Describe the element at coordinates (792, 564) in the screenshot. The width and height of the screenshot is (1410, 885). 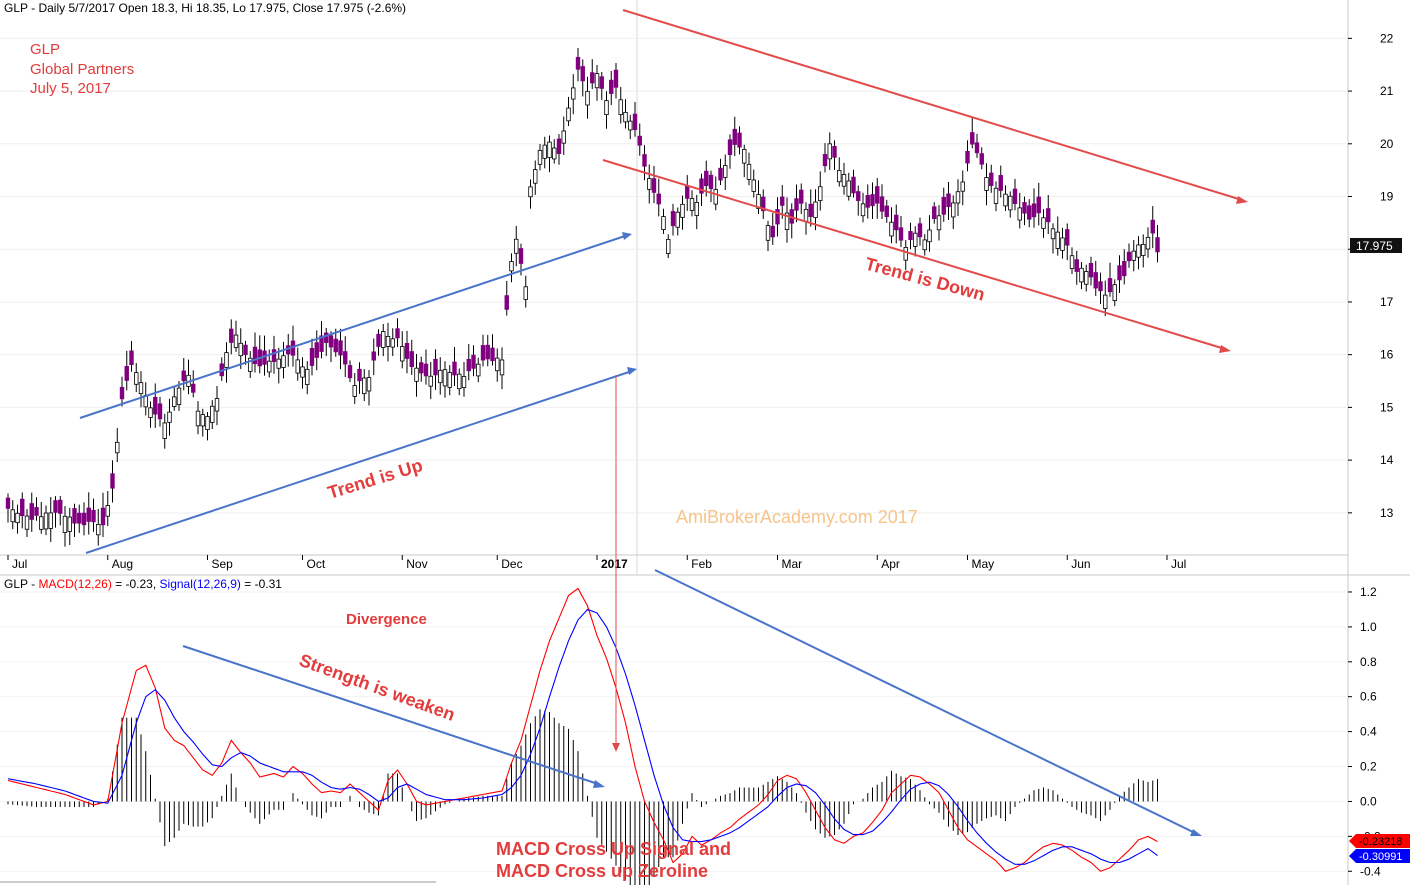
I see `date-tick-label: Mar` at that location.